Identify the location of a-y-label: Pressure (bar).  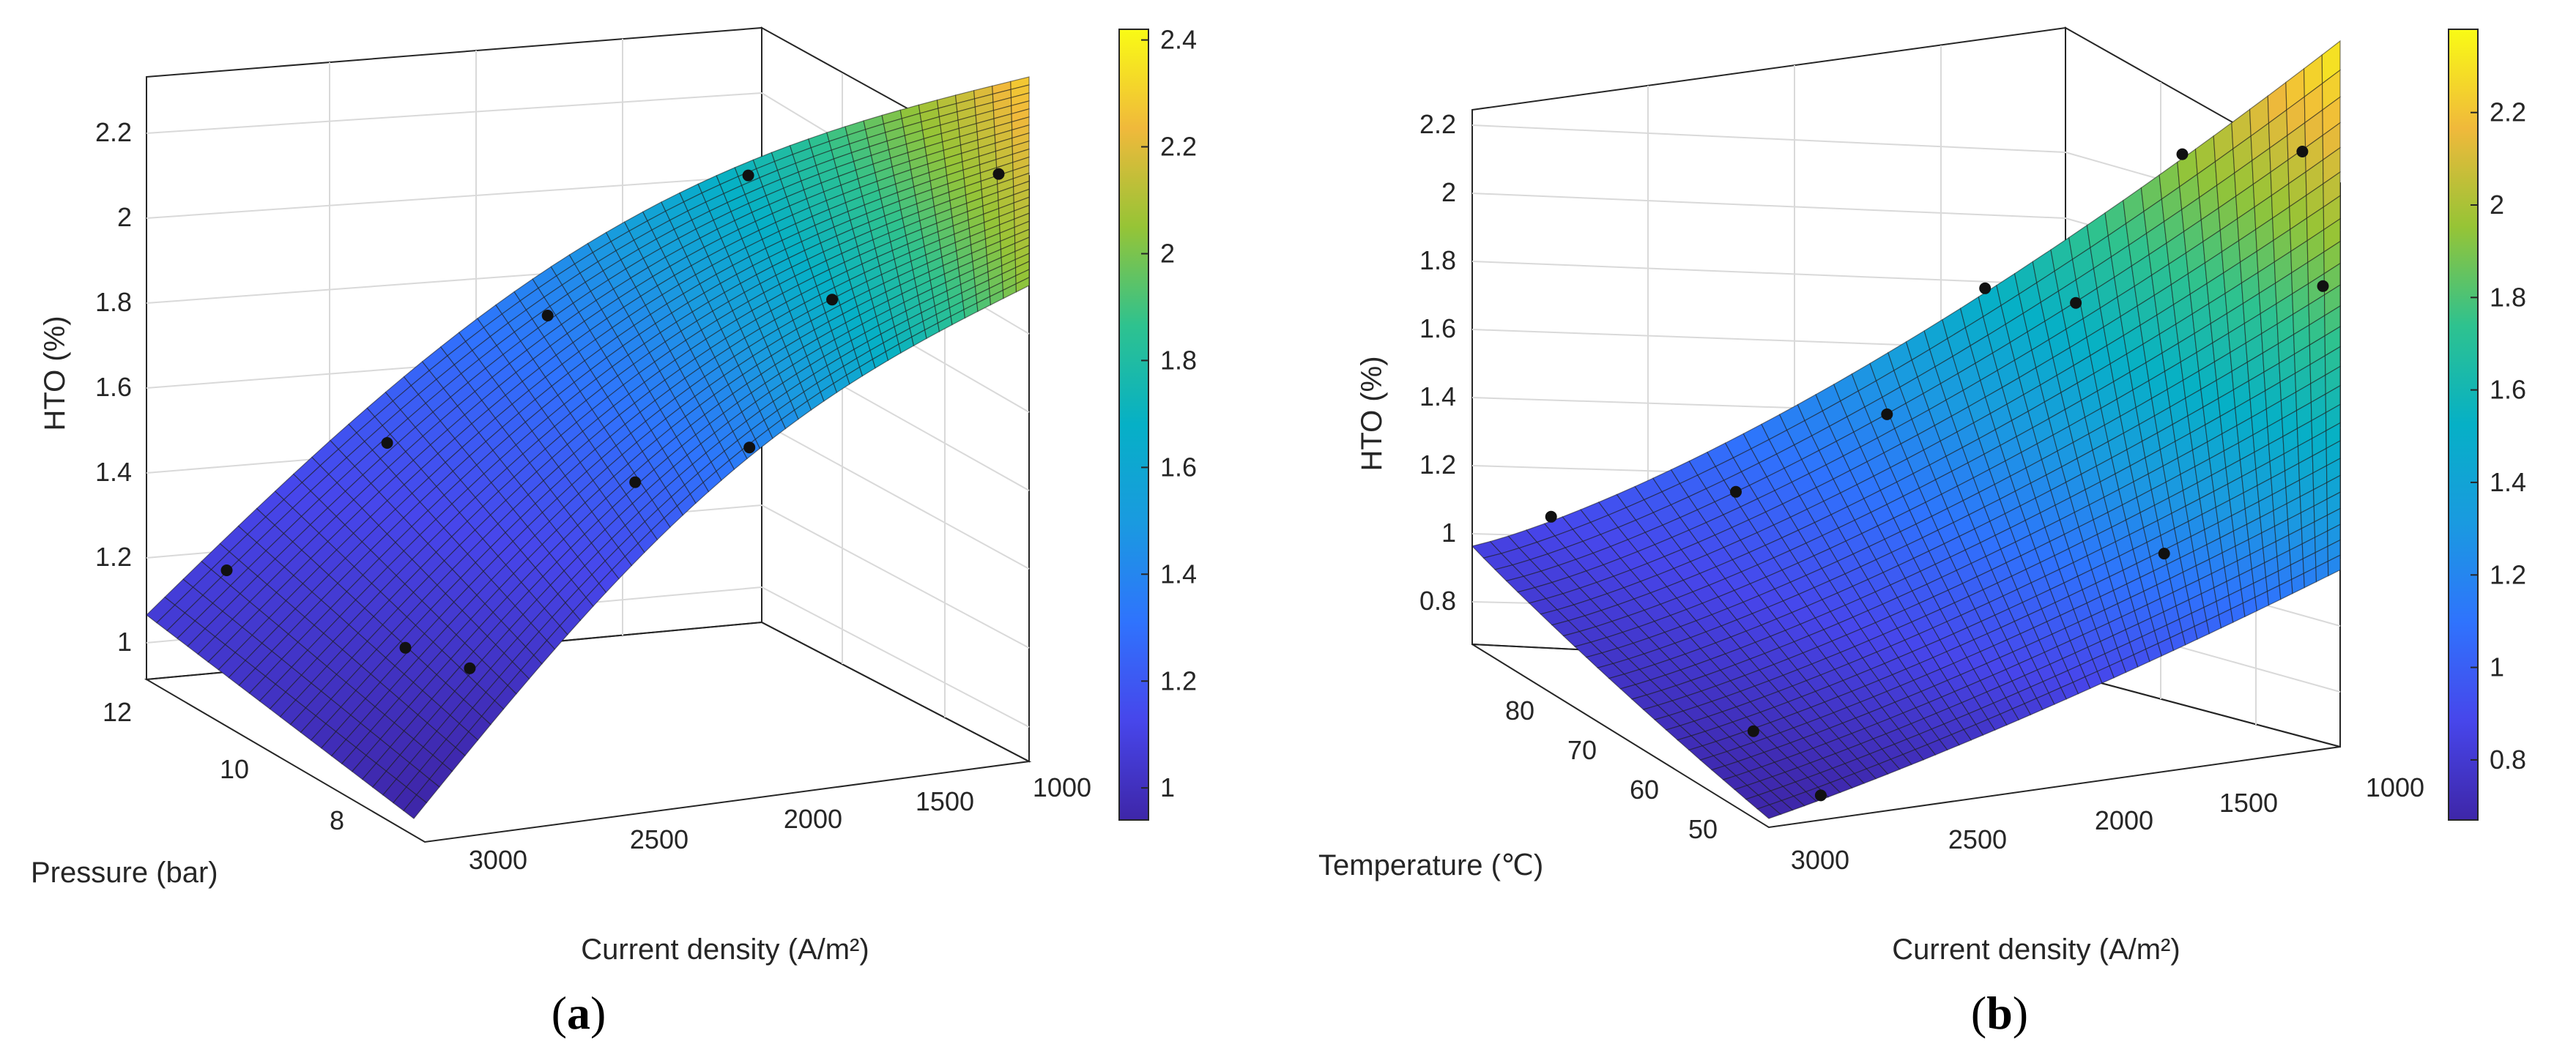
(124, 873).